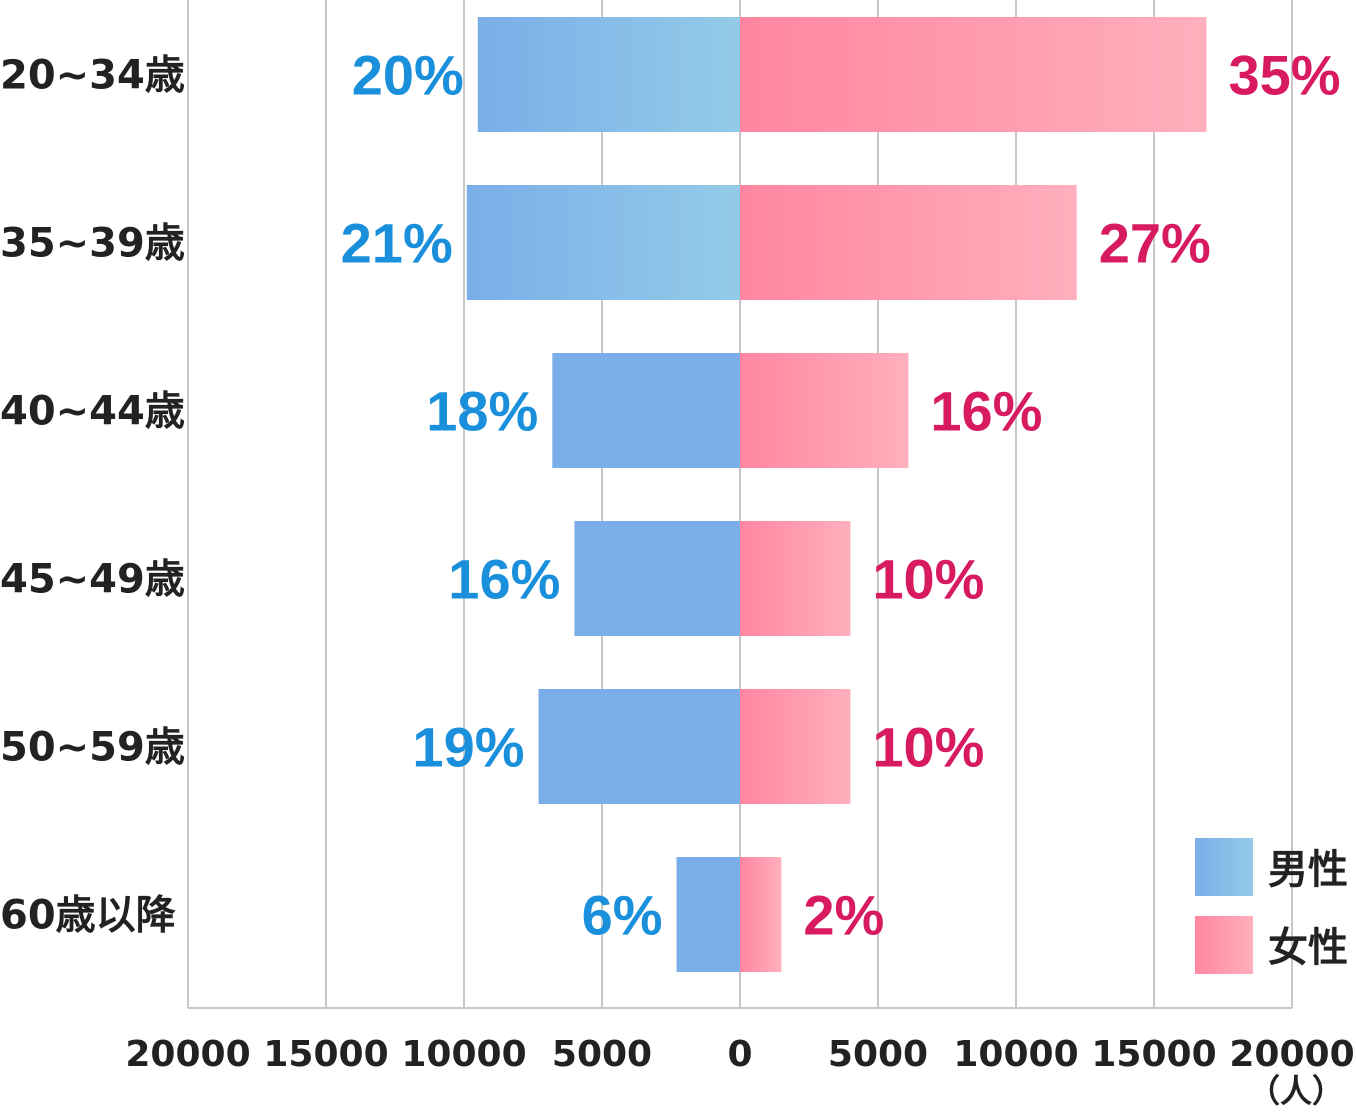 This screenshot has height=1113, width=1356. What do you see at coordinates (1155, 243) in the screenshot?
I see `data-label-female: 27%` at bounding box center [1155, 243].